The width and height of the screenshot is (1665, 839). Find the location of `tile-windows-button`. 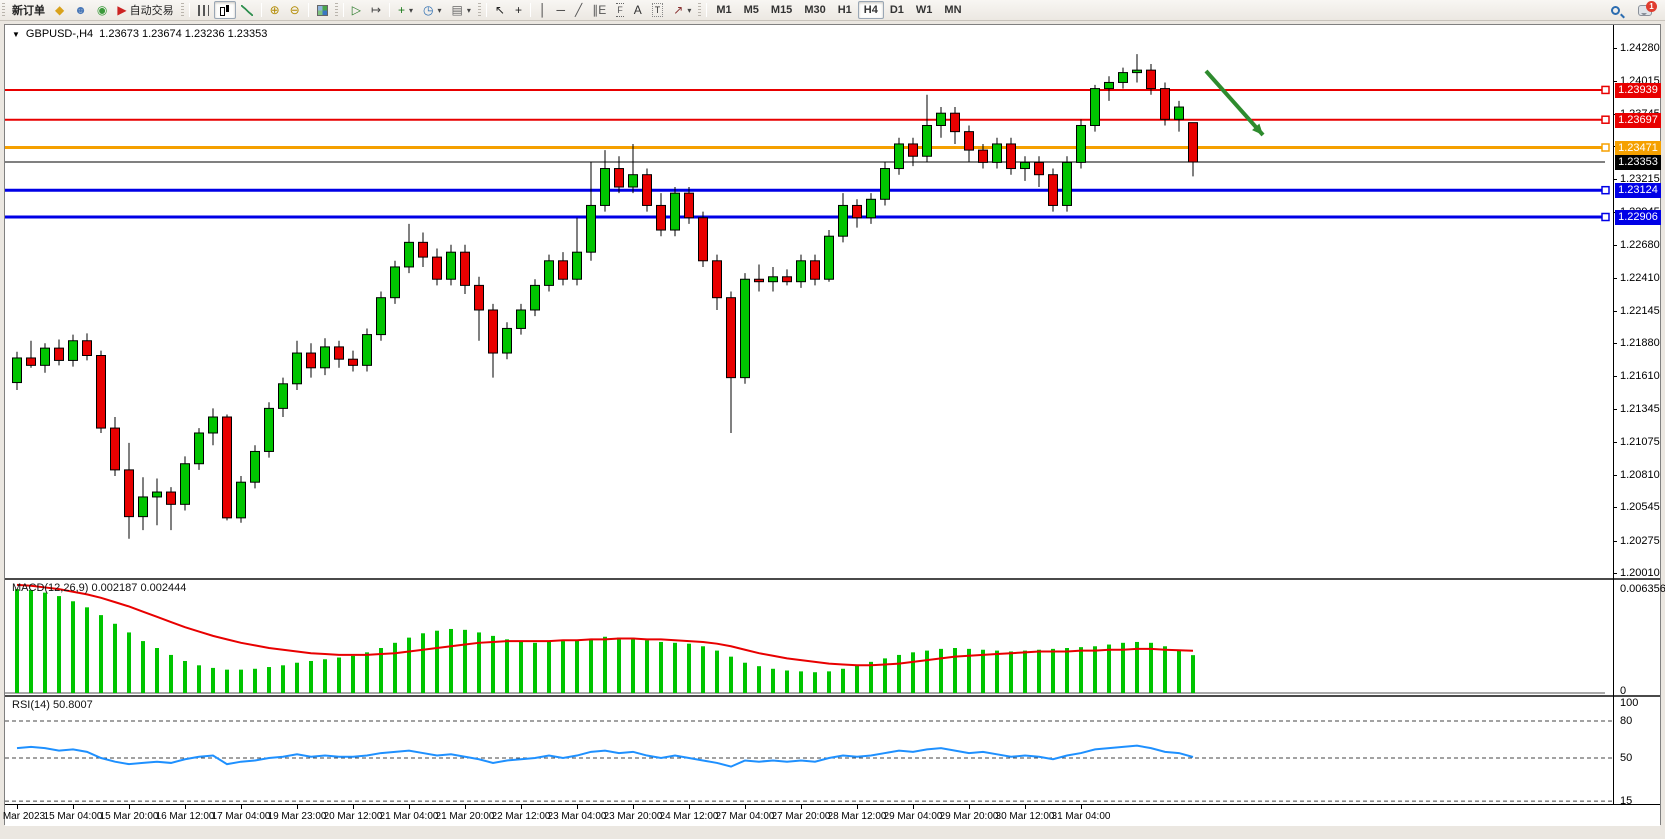

tile-windows-button is located at coordinates (322, 10).